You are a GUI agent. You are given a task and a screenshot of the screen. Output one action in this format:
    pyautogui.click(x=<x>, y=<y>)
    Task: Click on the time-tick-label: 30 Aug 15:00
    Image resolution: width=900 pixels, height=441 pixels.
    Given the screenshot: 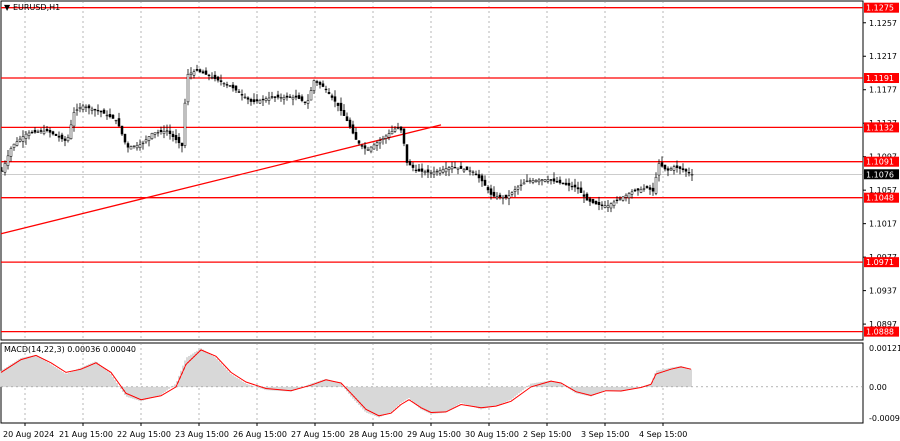 What is the action you would take?
    pyautogui.click(x=492, y=434)
    